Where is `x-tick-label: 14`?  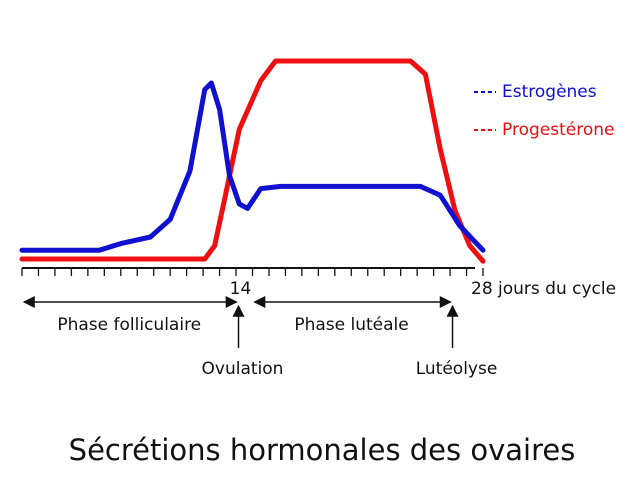
x-tick-label: 14 is located at coordinates (241, 289).